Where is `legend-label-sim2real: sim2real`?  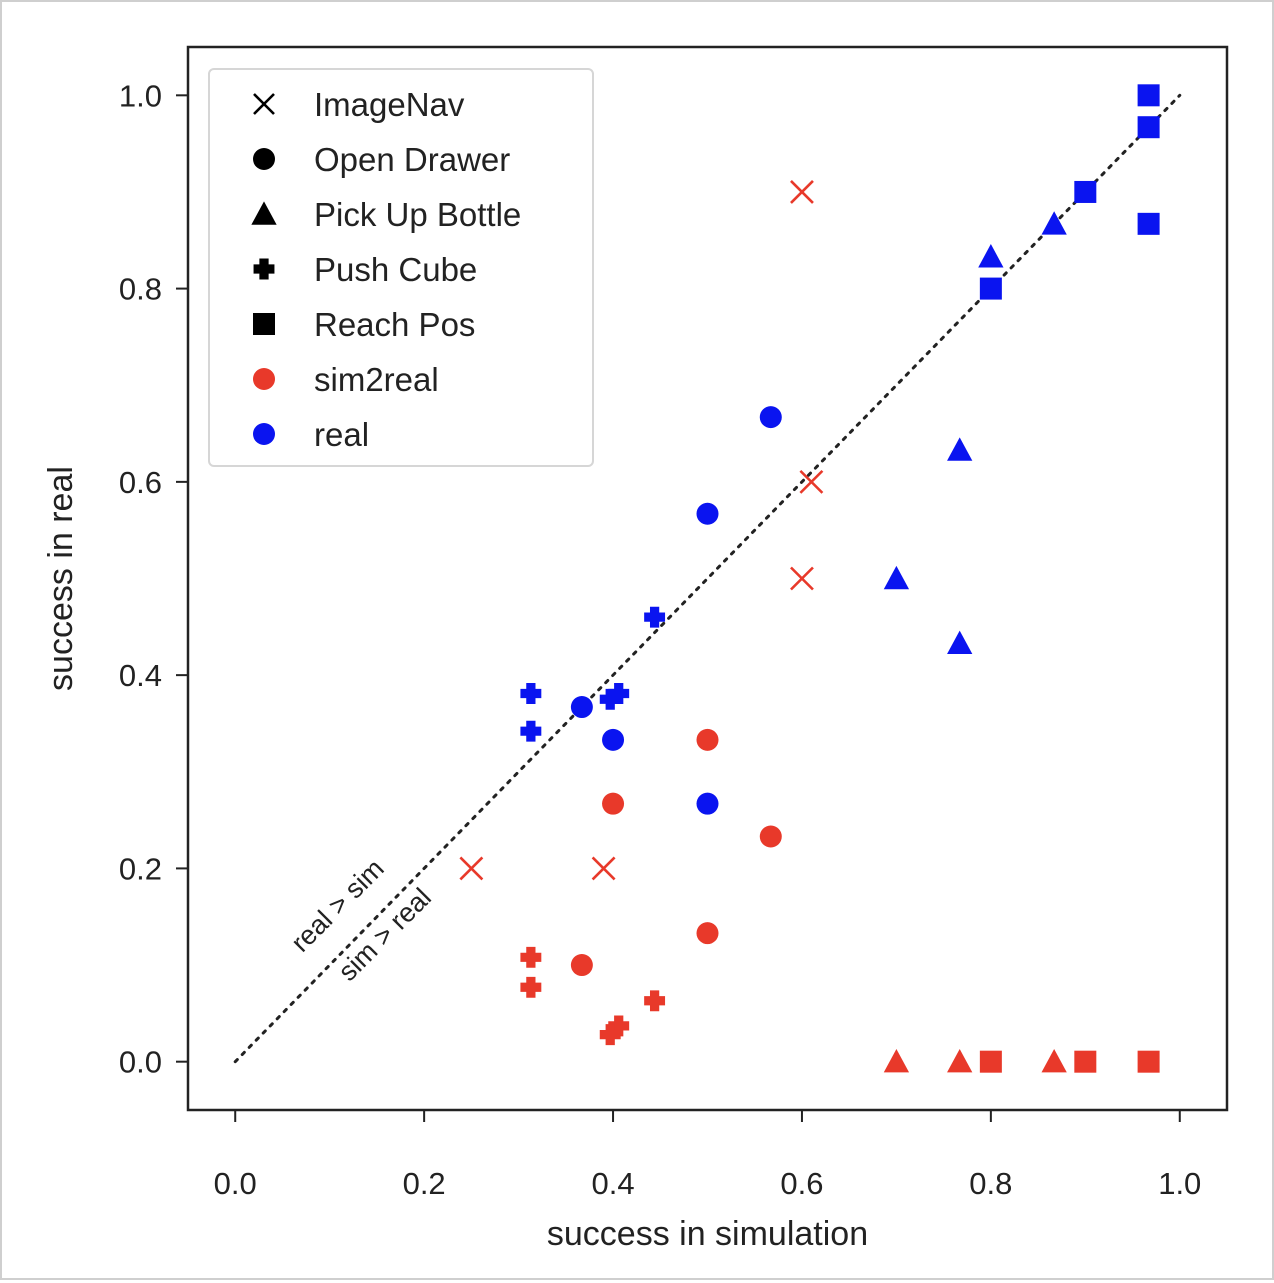 legend-label-sim2real: sim2real is located at coordinates (376, 379).